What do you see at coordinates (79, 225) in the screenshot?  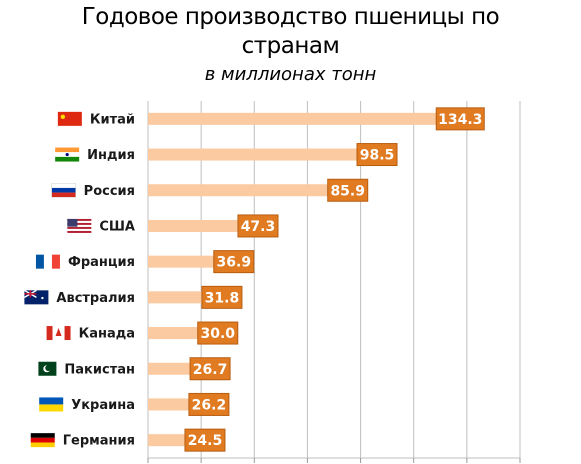 I see `us-flag-icon` at bounding box center [79, 225].